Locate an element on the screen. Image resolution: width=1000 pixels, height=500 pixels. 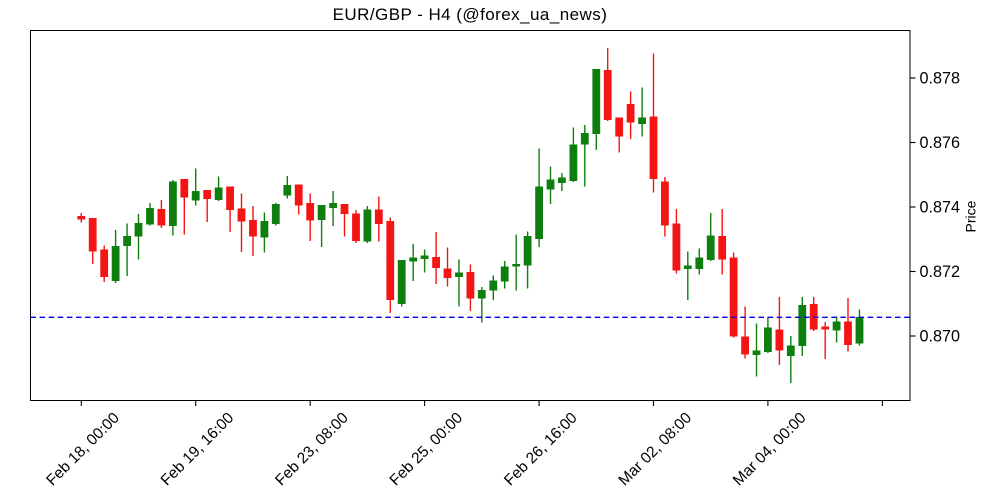
svg-text: Price is located at coordinates (971, 216).